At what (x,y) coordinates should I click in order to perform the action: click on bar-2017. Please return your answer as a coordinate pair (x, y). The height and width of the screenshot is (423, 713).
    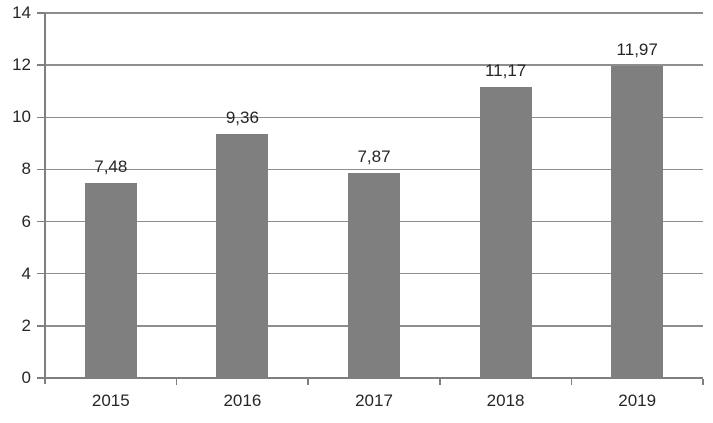
    Looking at the image, I should click on (374, 275).